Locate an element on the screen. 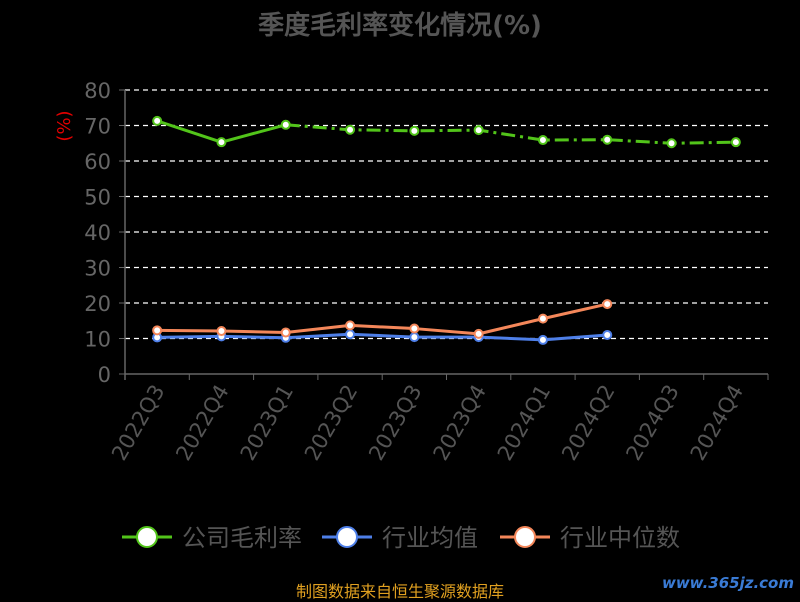  y-tick-label: 10 is located at coordinates (97, 340).